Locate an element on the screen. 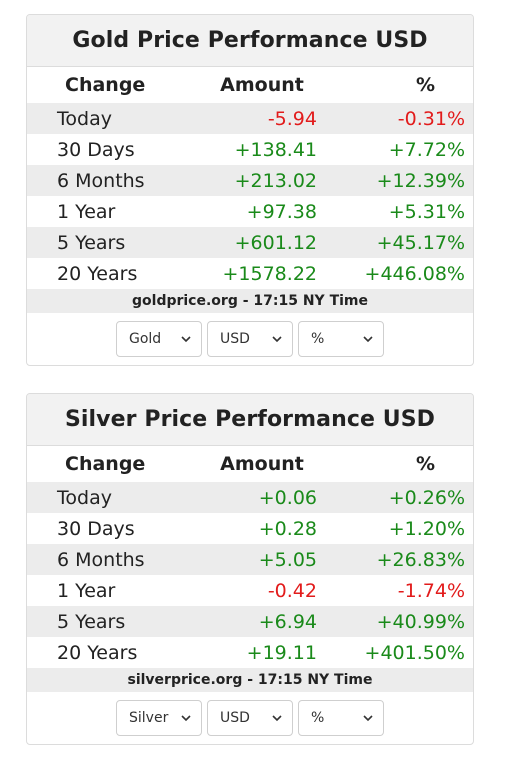  percent-cell: +401.50% is located at coordinates (414, 652).